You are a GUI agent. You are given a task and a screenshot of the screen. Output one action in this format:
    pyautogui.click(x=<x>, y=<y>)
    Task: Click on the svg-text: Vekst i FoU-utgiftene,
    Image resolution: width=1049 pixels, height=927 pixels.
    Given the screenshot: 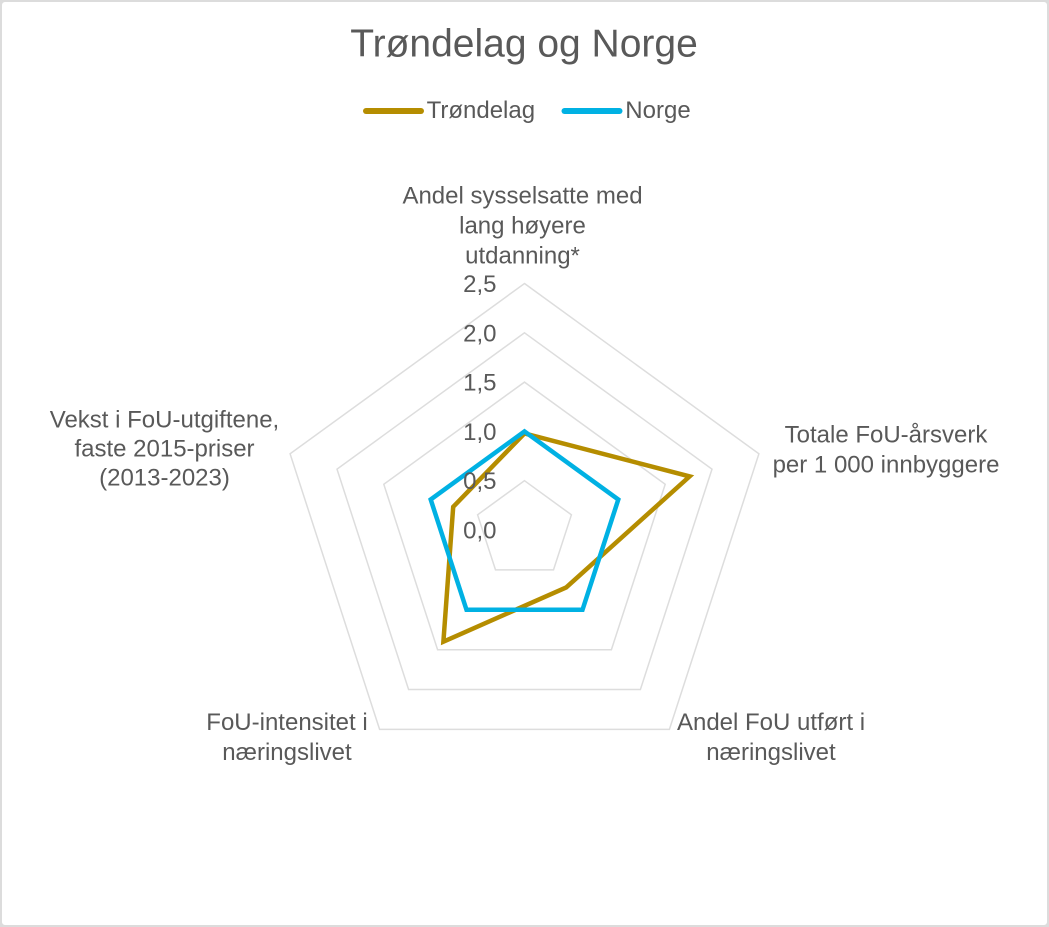 What is the action you would take?
    pyautogui.click(x=164, y=420)
    